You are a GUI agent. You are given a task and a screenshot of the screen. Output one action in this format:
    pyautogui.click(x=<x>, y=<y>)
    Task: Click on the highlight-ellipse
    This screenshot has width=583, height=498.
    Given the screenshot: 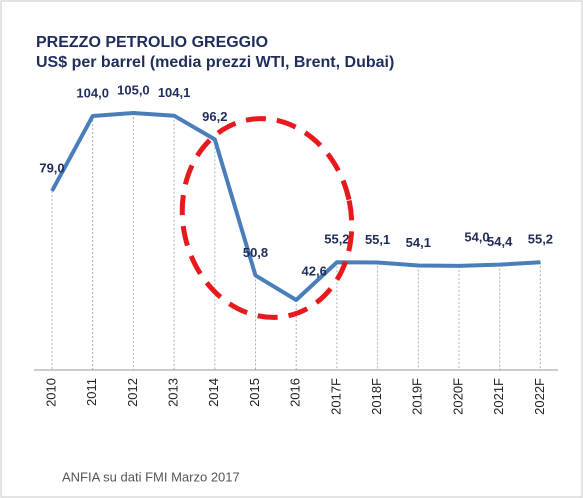 What is the action you would take?
    pyautogui.click(x=267, y=218)
    